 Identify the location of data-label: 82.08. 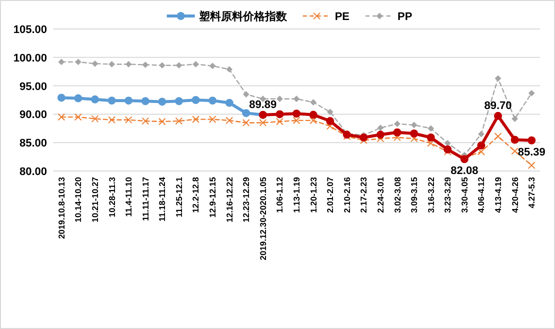
(464, 171).